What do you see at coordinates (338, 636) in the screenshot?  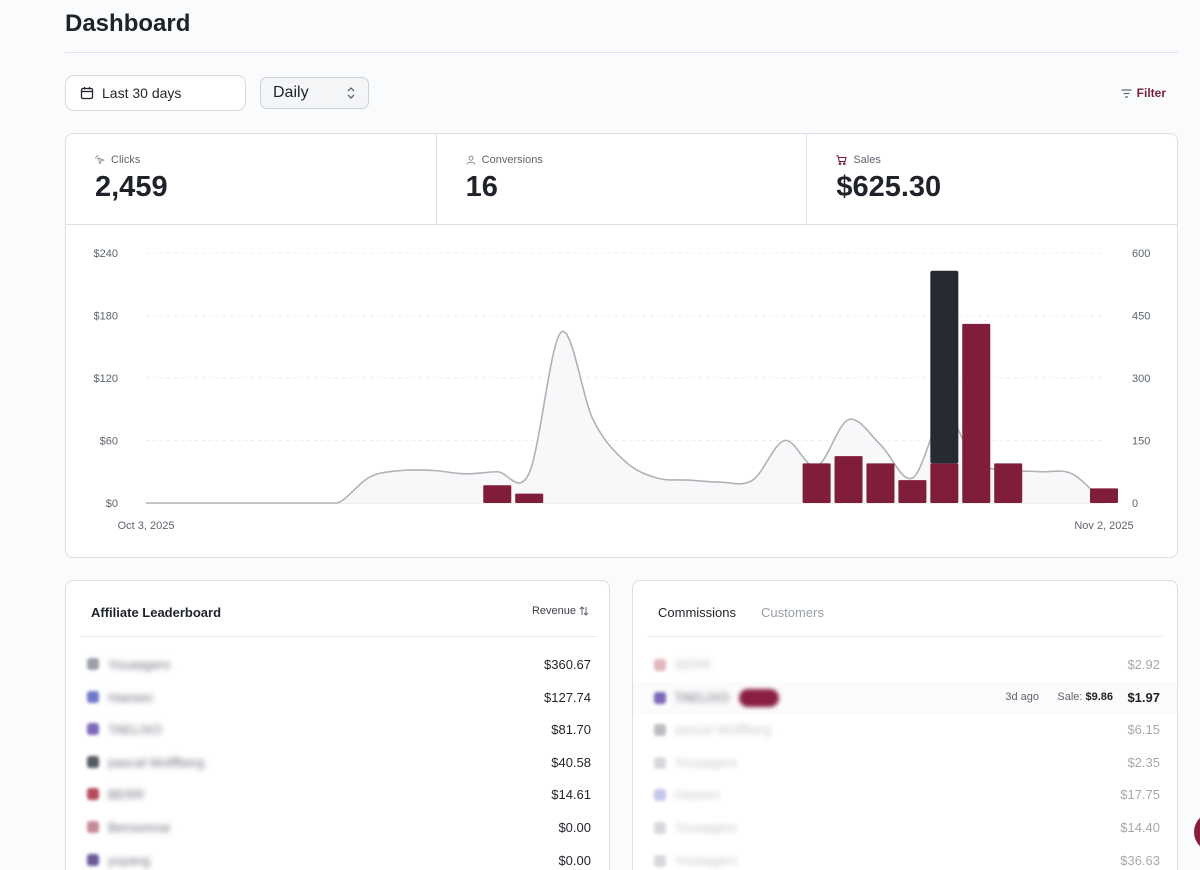 I see `leaderboard-divider` at bounding box center [338, 636].